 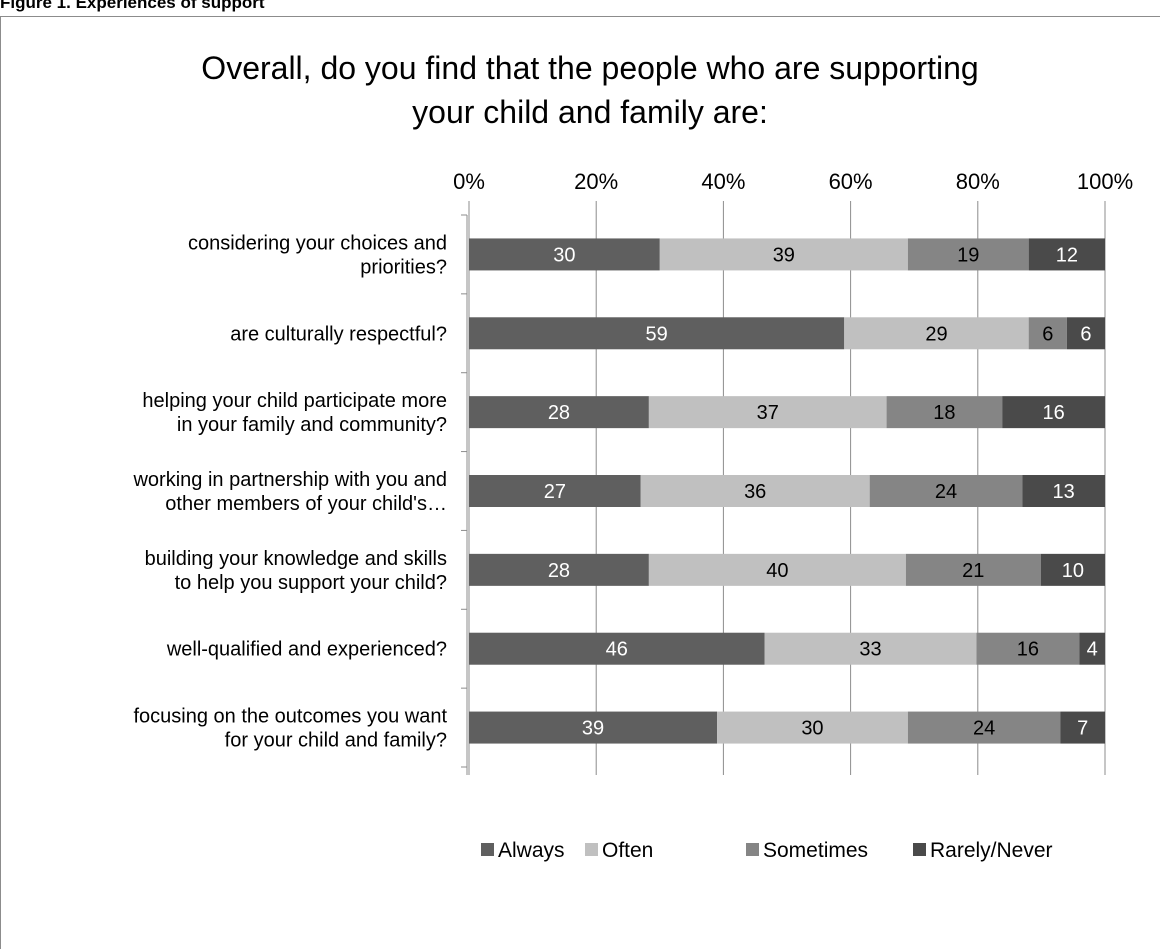 I want to click on data-label: 13, so click(x=1064, y=492).